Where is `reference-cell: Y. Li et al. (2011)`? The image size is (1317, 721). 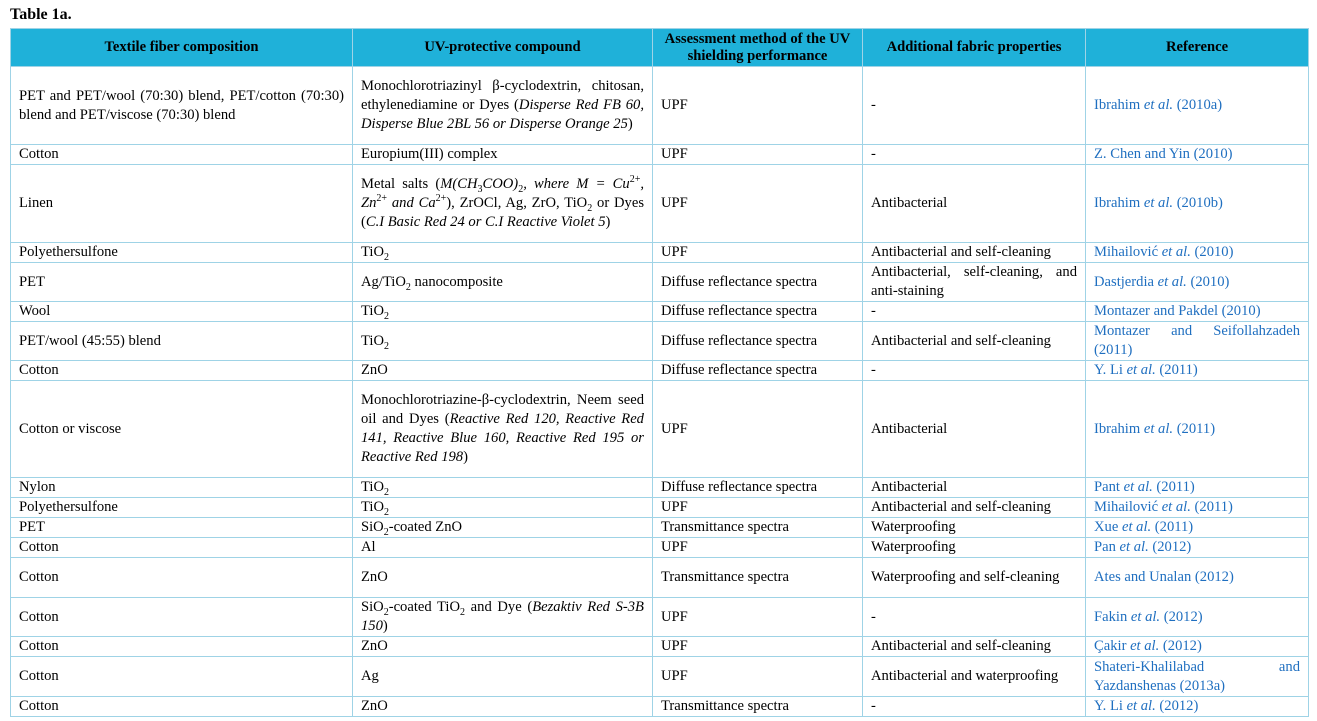 reference-cell: Y. Li et al. (2011) is located at coordinates (1197, 370).